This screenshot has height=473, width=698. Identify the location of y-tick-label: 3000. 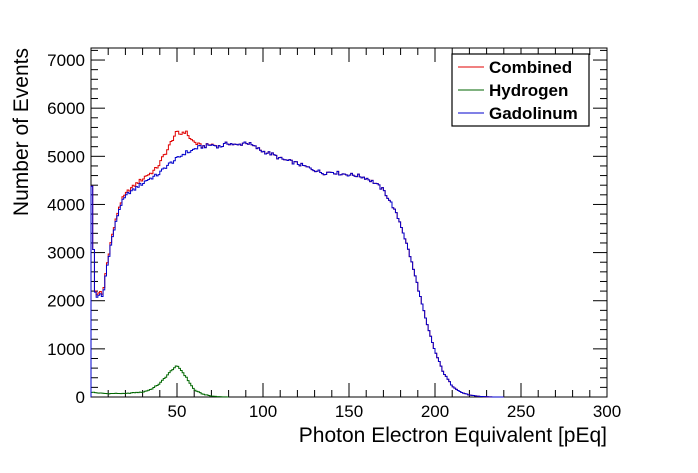
(66, 253).